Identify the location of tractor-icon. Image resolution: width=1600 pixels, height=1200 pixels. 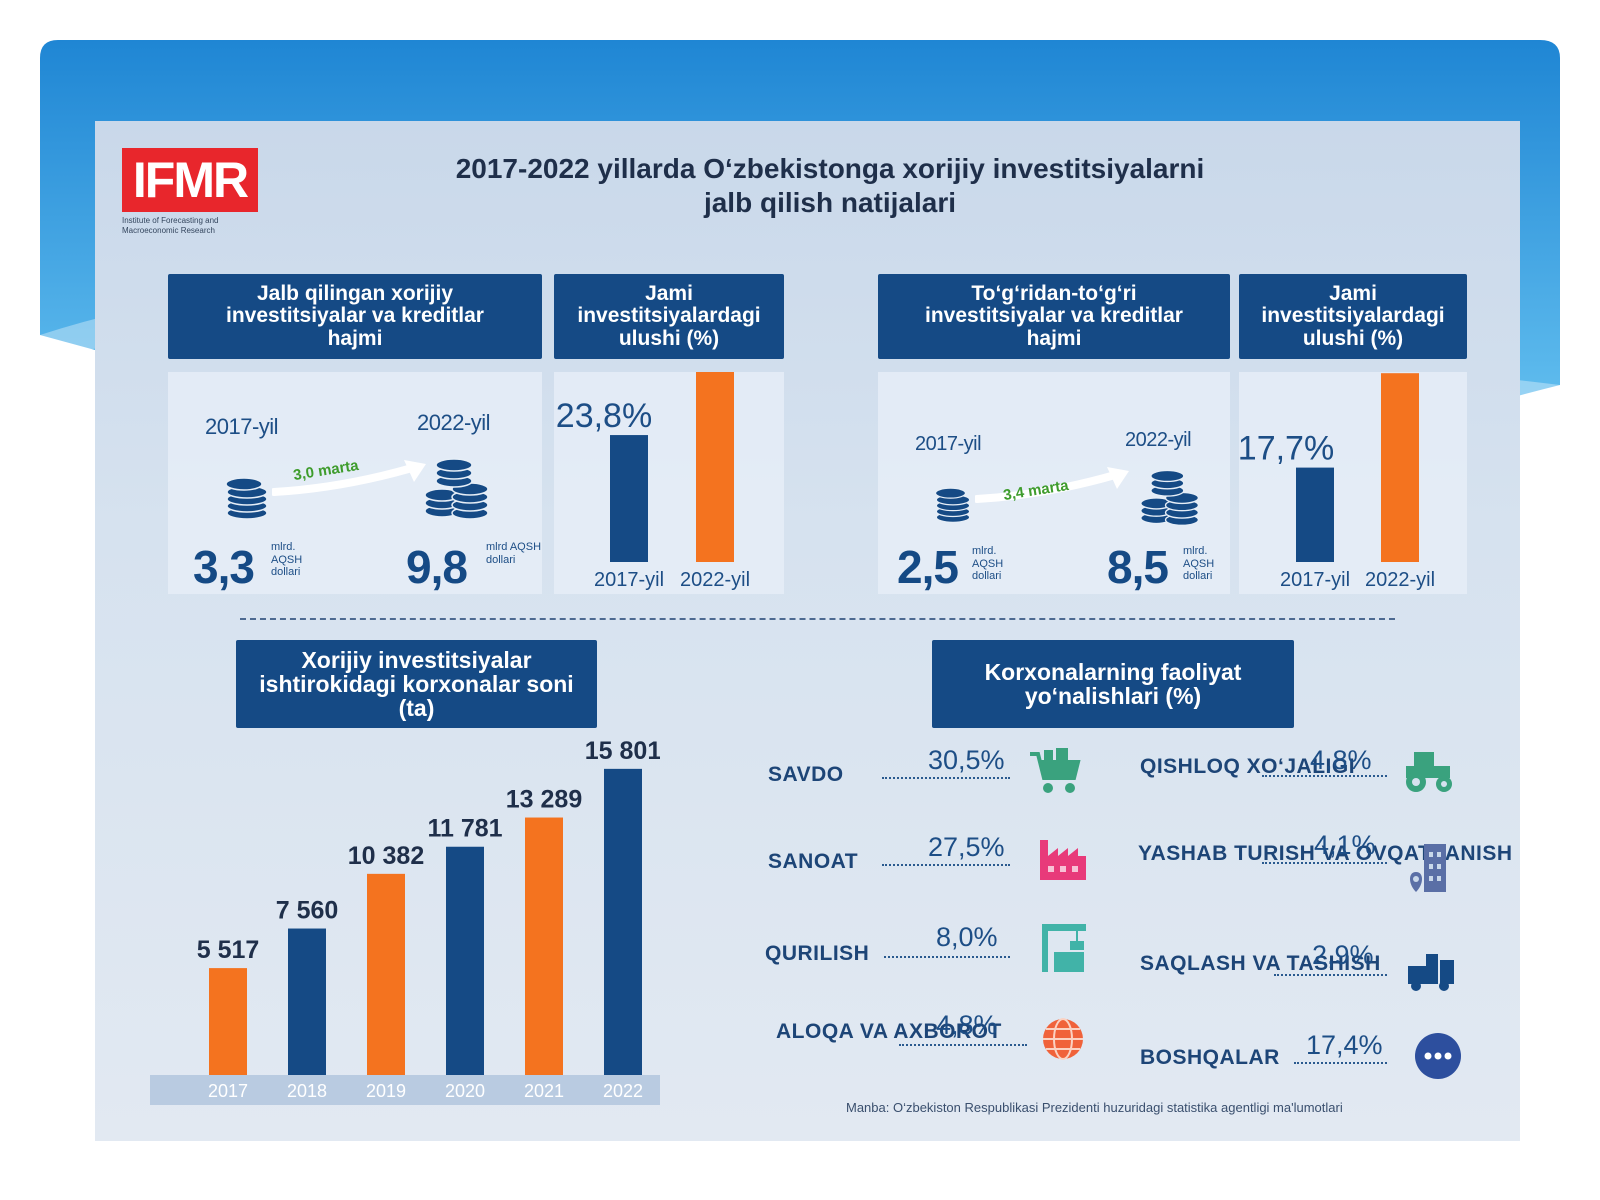
(1429, 772).